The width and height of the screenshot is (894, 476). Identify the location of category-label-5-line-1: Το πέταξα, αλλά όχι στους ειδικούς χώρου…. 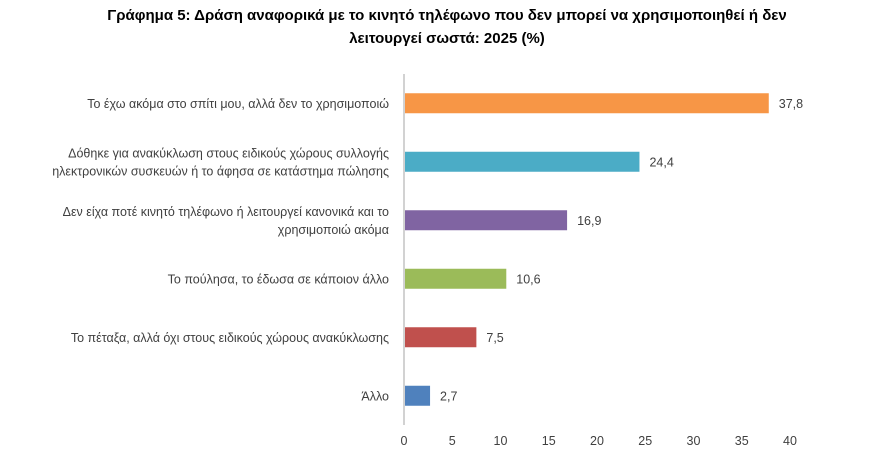
(230, 338).